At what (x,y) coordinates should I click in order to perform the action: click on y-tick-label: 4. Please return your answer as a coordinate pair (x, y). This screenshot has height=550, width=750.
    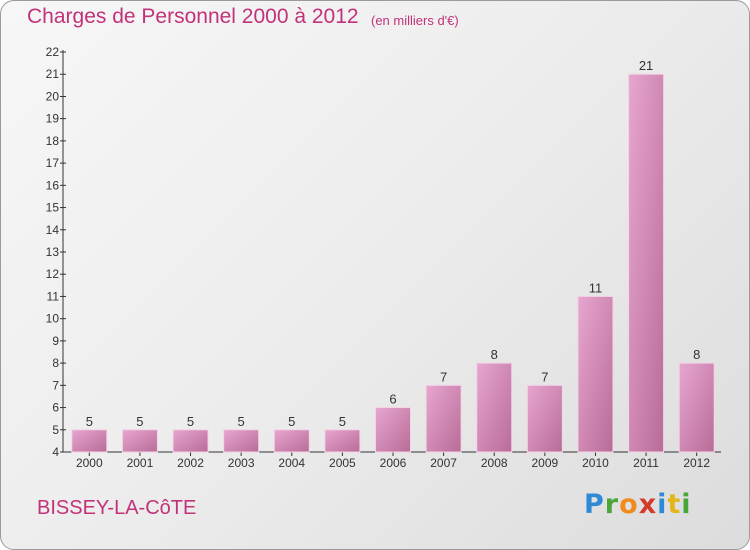
    Looking at the image, I should click on (55, 452).